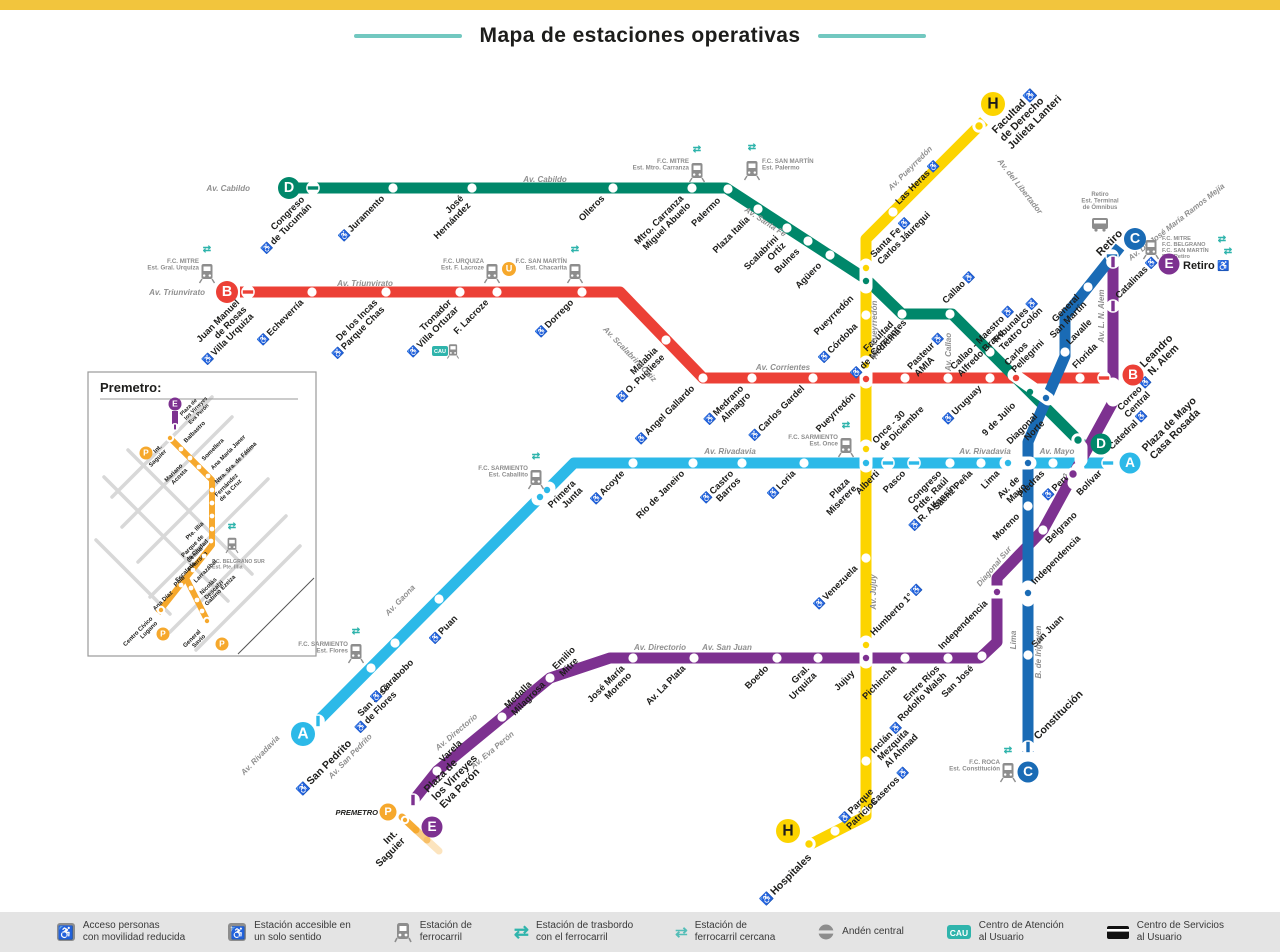 The image size is (1280, 952). What do you see at coordinates (873, 932) in the screenshot?
I see `legend-label: Andén central` at bounding box center [873, 932].